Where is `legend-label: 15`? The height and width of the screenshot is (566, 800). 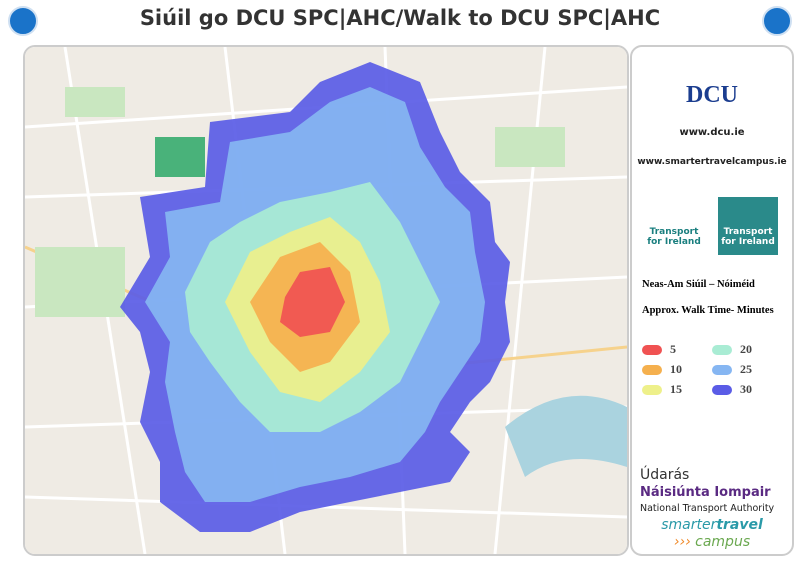
legend-label: 15 is located at coordinates (676, 389).